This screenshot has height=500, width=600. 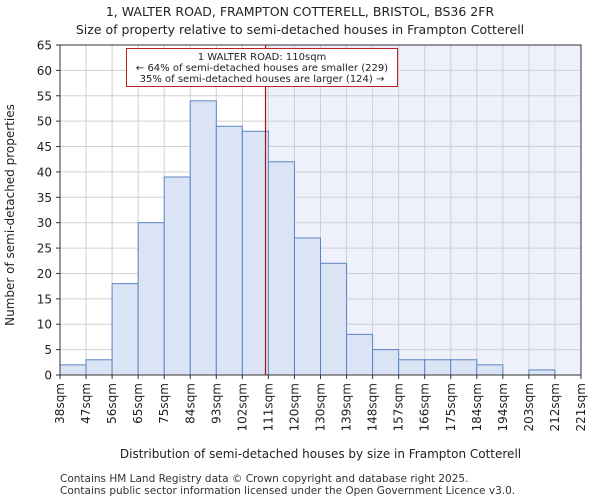 I want to click on x-tick-label: 75sqm, so click(x=164, y=403).